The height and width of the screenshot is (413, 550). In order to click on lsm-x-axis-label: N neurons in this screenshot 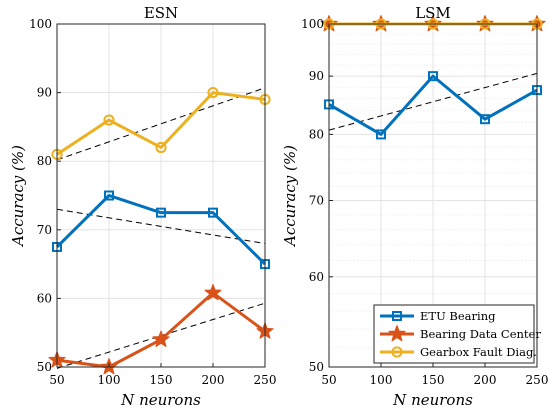, I will do `click(432, 400)`.